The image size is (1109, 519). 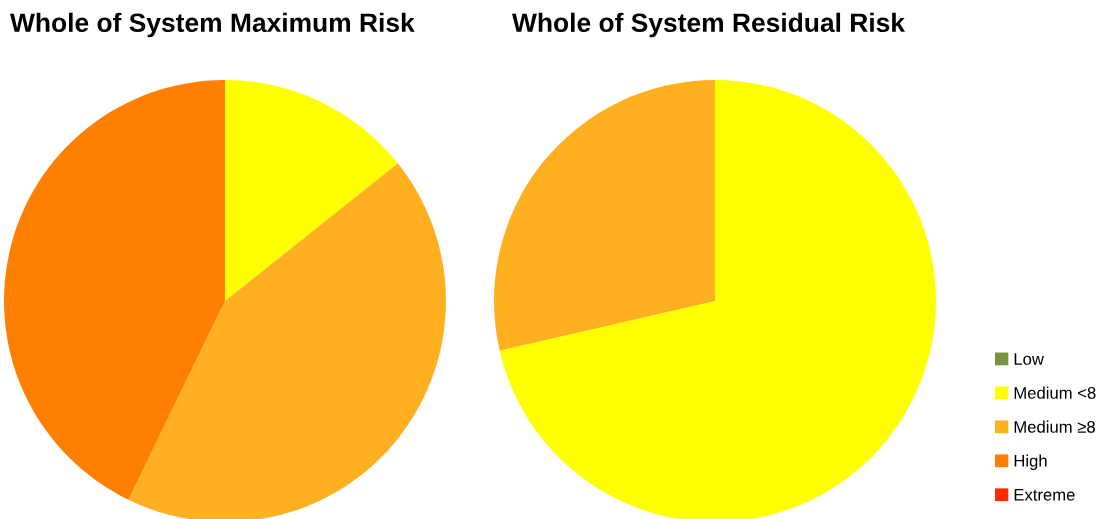 What do you see at coordinates (1029, 359) in the screenshot?
I see `legend-label: Low` at bounding box center [1029, 359].